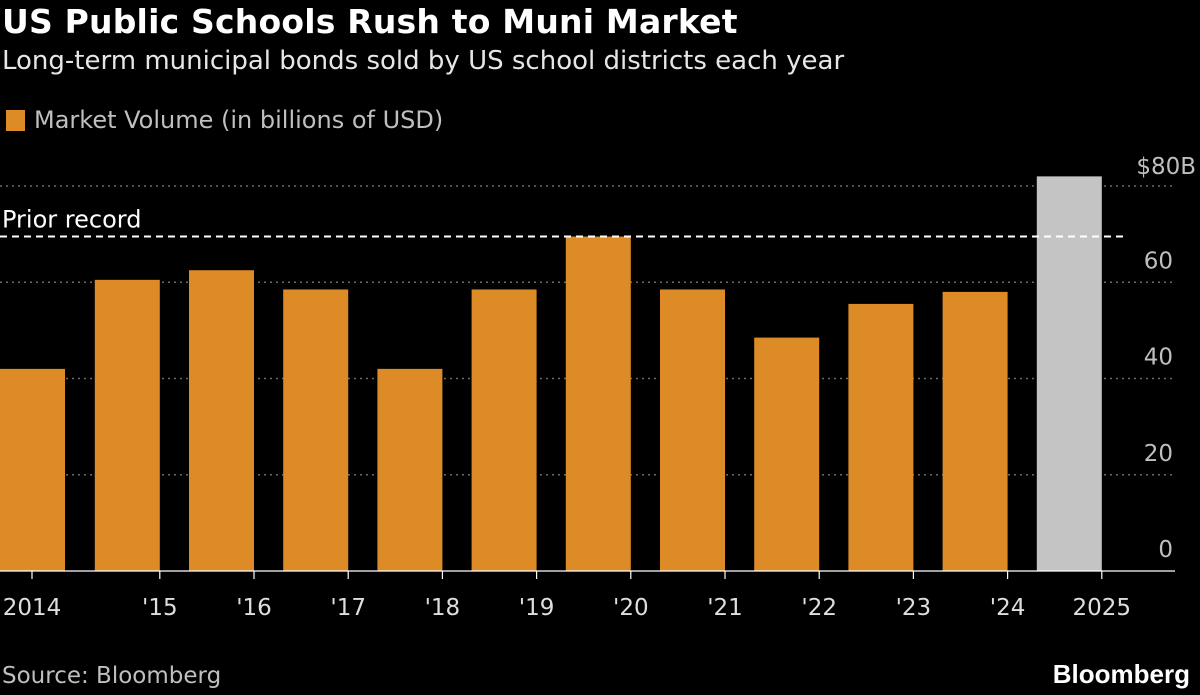  What do you see at coordinates (1158, 454) in the screenshot?
I see `y-tick-label-20: 20` at bounding box center [1158, 454].